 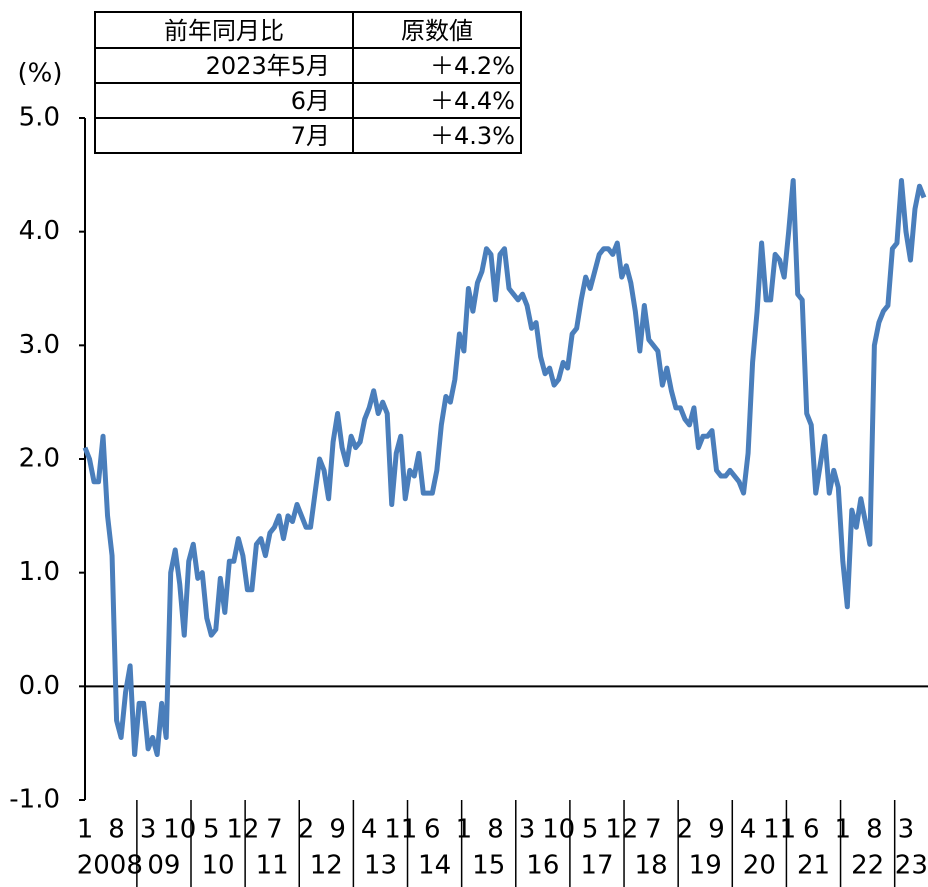 I want to click on year-label: 13, so click(x=380, y=866).